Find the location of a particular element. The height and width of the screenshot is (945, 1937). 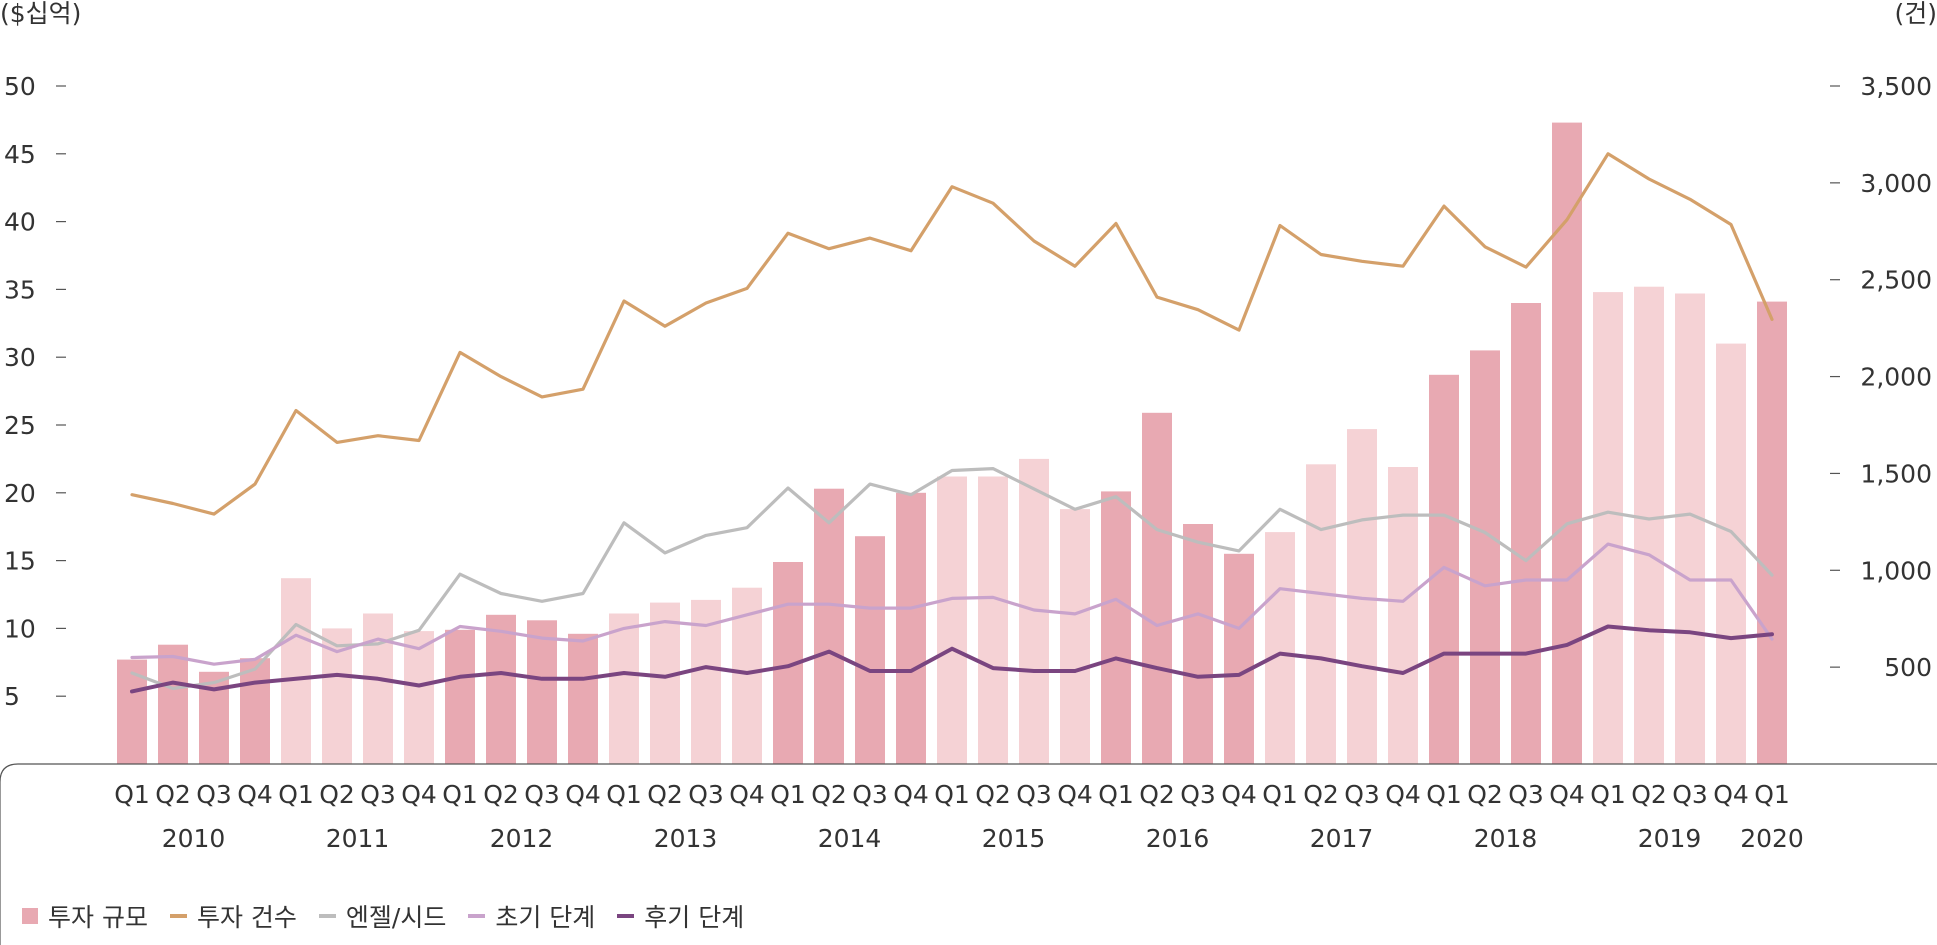

x-quarter-label-21: Q2 is located at coordinates (993, 794).